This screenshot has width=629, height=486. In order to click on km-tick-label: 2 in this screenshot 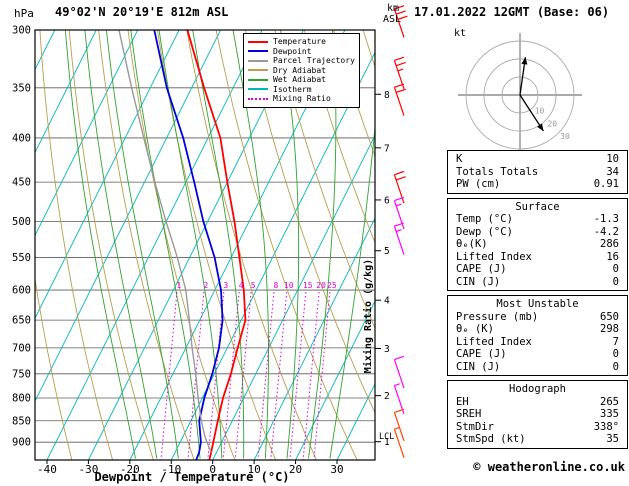, I will do `click(387, 396)`.